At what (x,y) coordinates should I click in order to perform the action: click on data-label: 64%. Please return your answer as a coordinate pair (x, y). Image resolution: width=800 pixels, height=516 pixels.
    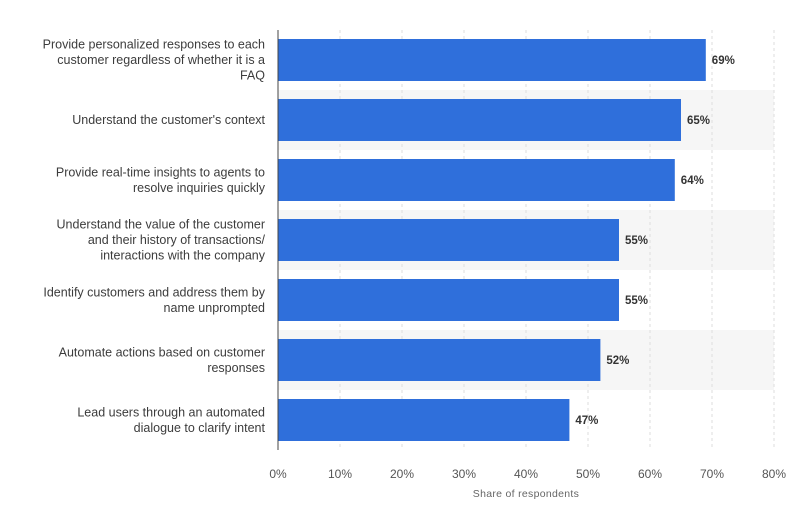
    Looking at the image, I should click on (692, 181).